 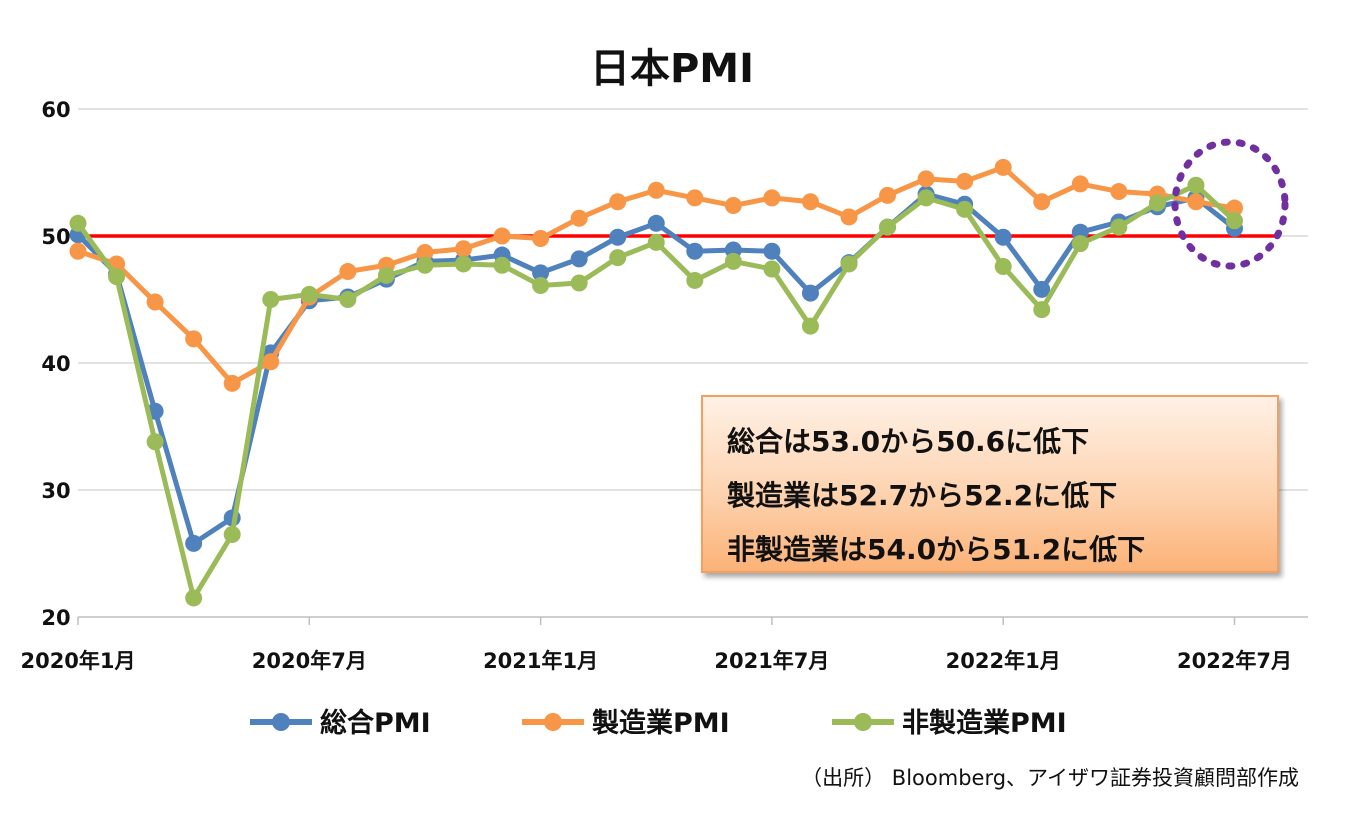 What do you see at coordinates (77, 661) in the screenshot?
I see `x-tick-label: 2020年1月` at bounding box center [77, 661].